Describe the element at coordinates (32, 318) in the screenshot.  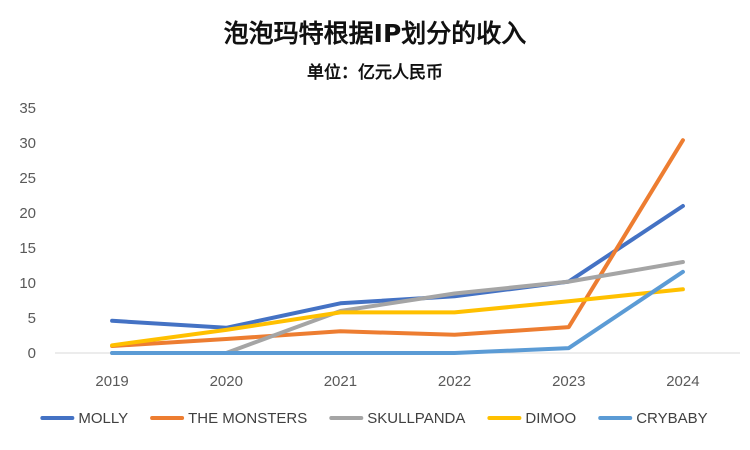
I see `y-tick-label: 5` at that location.